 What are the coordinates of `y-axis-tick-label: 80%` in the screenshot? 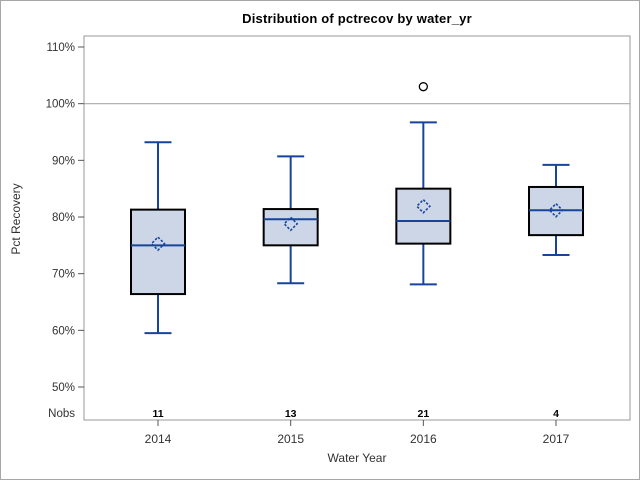 It's located at (63, 218).